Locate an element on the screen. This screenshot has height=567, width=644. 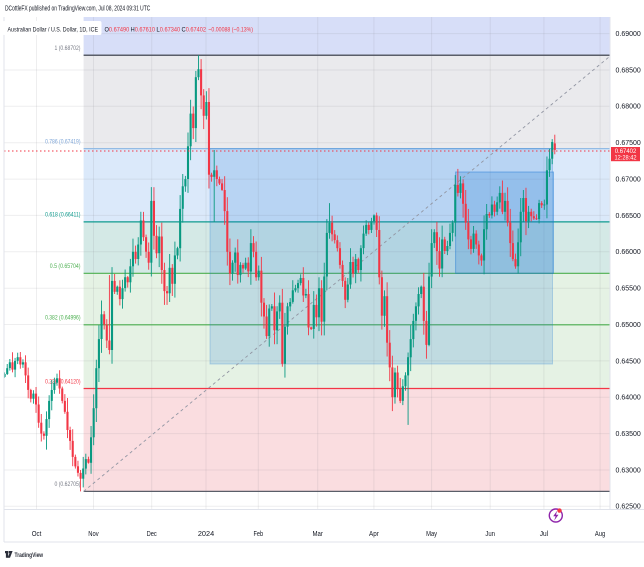
svg-text:Australian Dollar / U.S. Dolla: Australian Dollar / U.S. Dollar, 1D, ICE is located at coordinates (53, 29).